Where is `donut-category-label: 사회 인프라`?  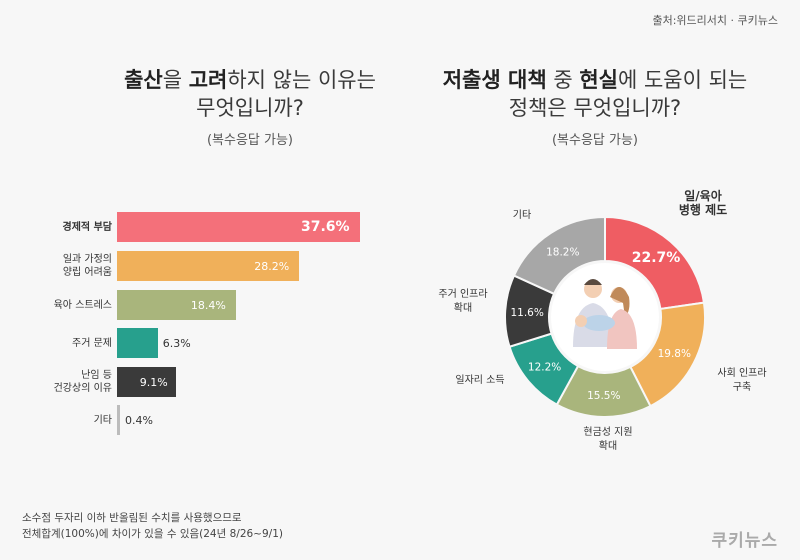 donut-category-label: 사회 인프라 is located at coordinates (741, 373).